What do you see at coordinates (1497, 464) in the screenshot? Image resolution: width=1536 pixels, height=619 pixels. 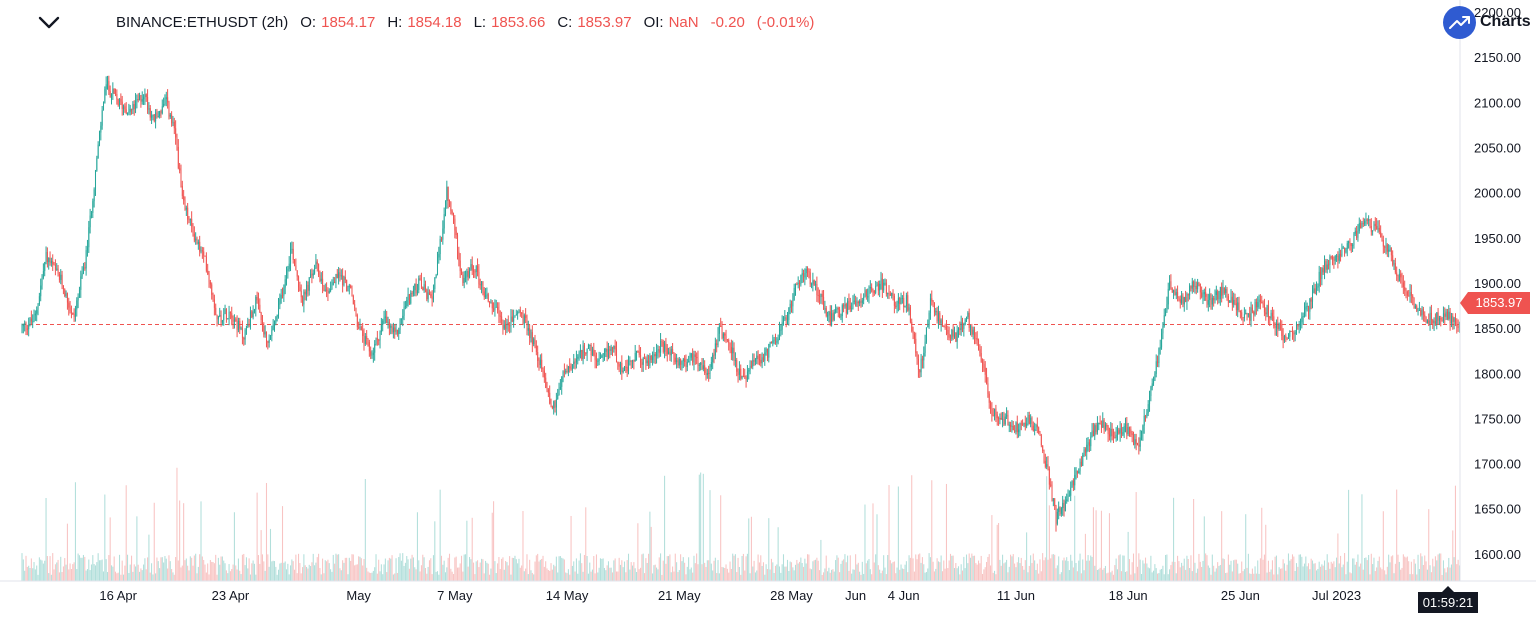 I see `y-tick-label: 1700.00` at bounding box center [1497, 464].